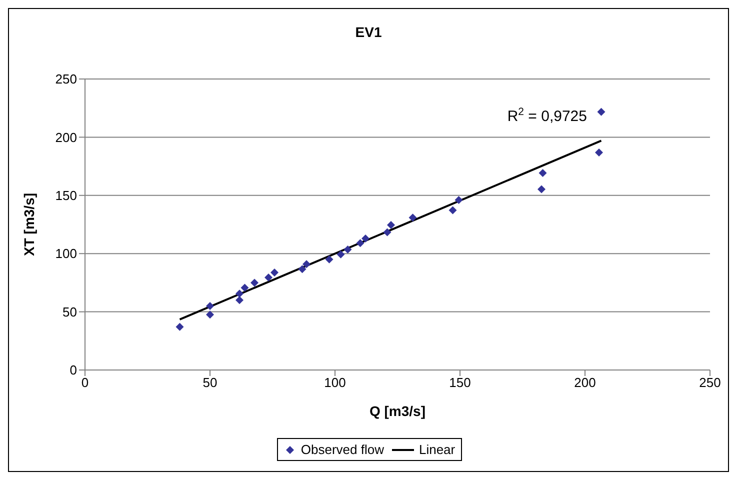  What do you see at coordinates (710, 382) in the screenshot?
I see `x-tick-label: 250` at bounding box center [710, 382].